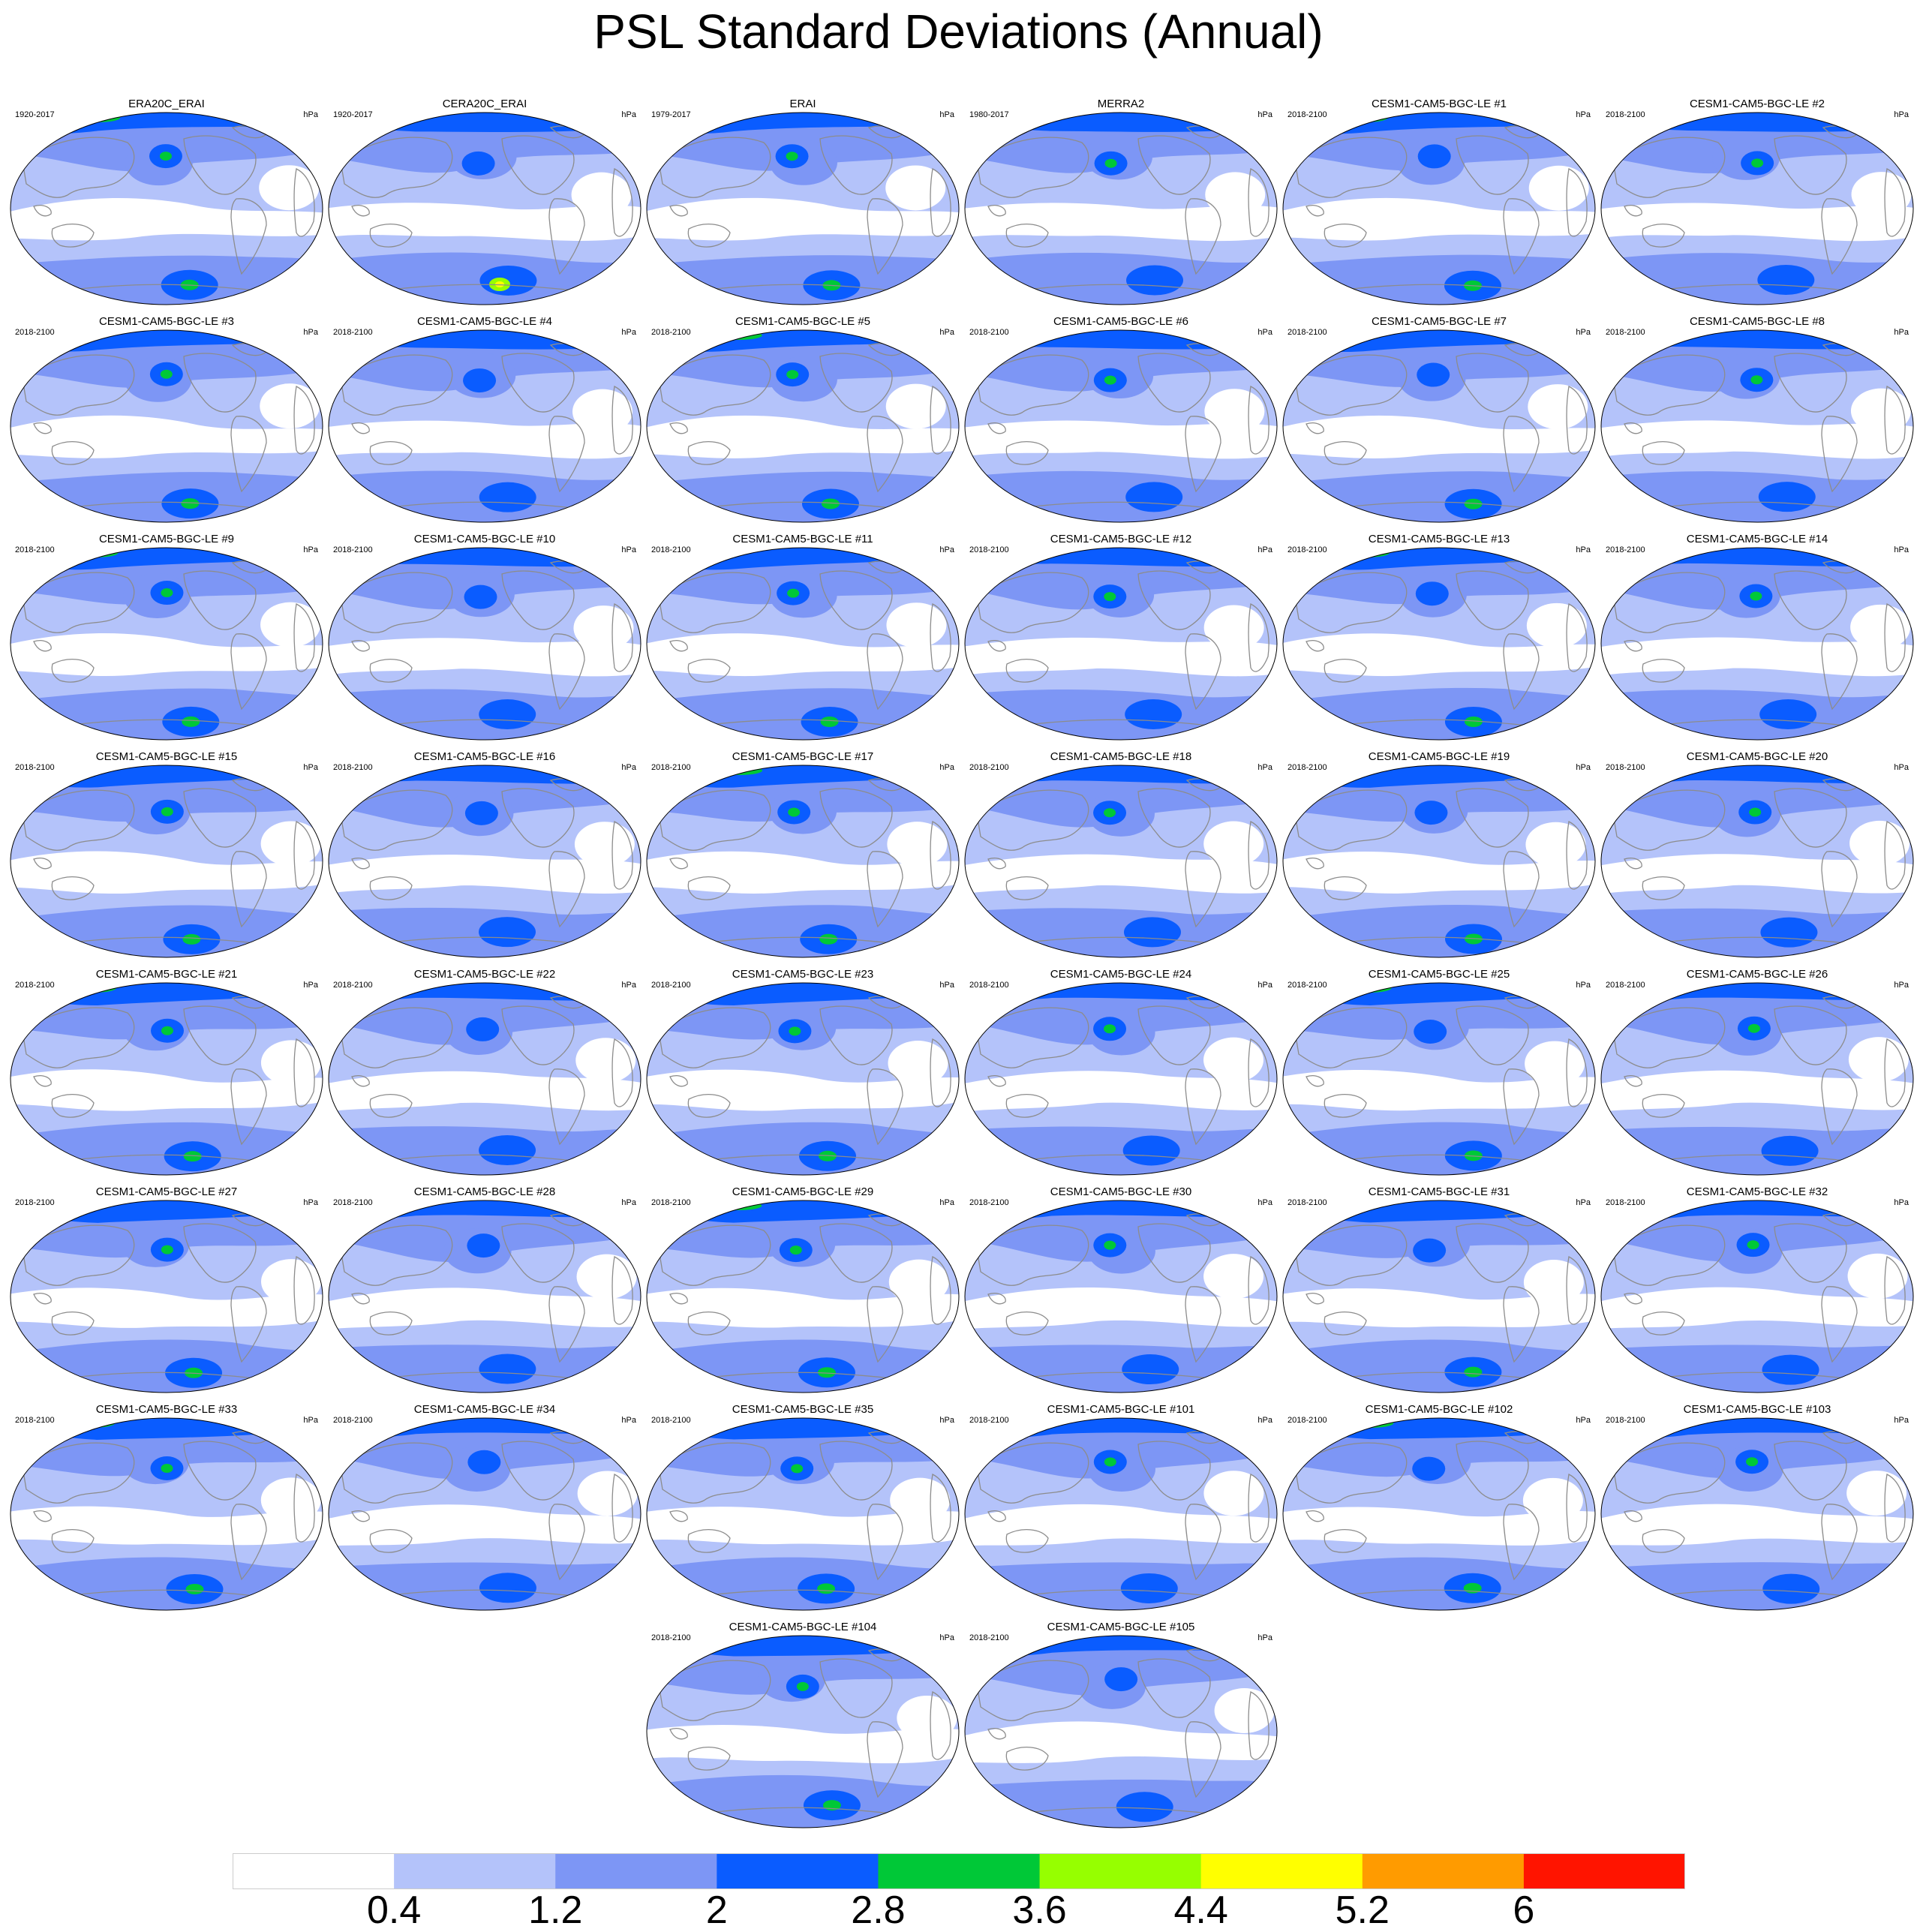 The image size is (1917, 1932). Describe the element at coordinates (1439, 322) in the screenshot. I see `panel-title: CESM1-CAM5-BGC-LE #7` at that location.